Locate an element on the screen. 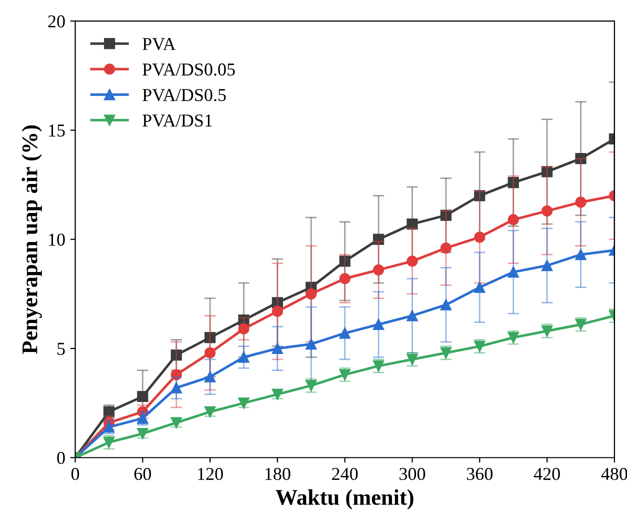 This screenshot has width=627, height=526. x-axis-title: Waktu (menit) is located at coordinates (345, 499).